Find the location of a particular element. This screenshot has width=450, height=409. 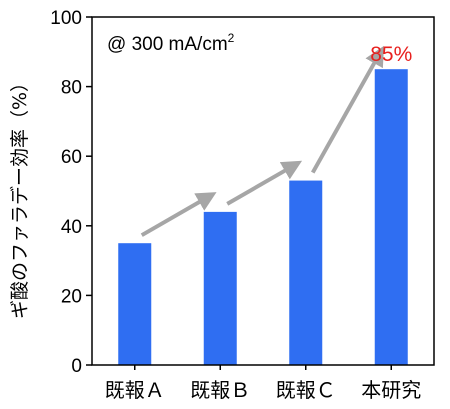

x-category-label: 本研究 is located at coordinates (391, 390).